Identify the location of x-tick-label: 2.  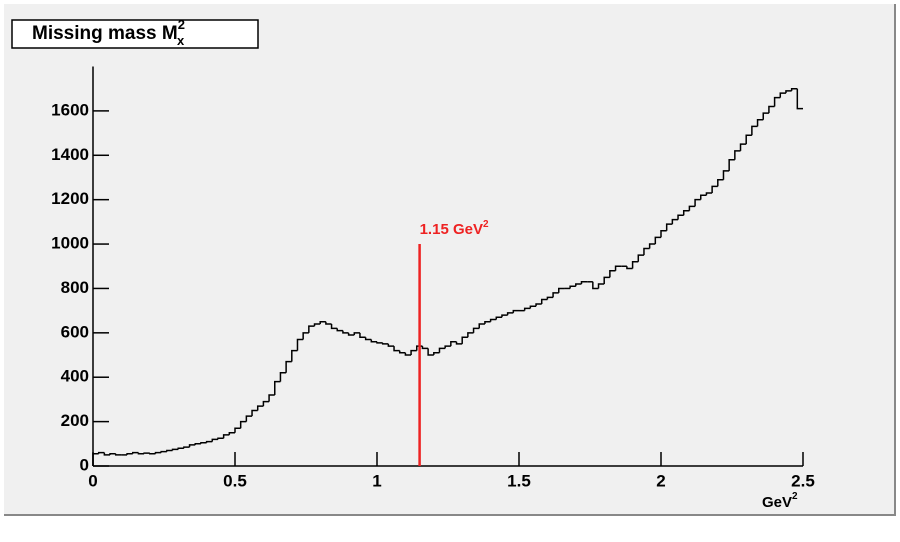
(660, 480).